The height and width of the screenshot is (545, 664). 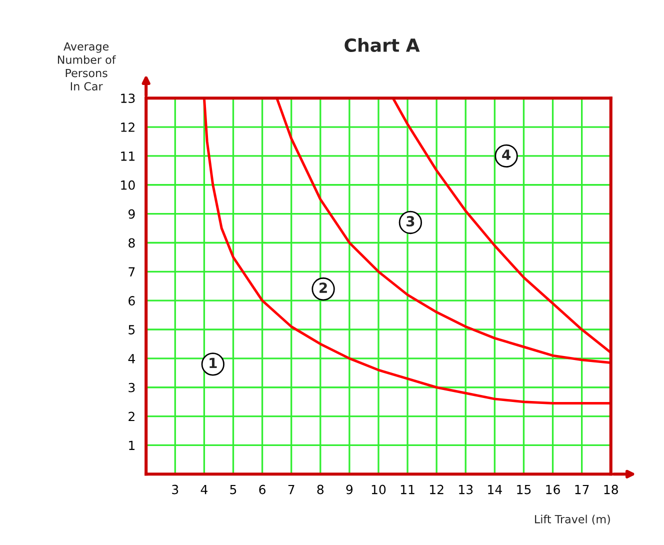 What do you see at coordinates (382, 45) in the screenshot?
I see `chart-title: Chart A` at bounding box center [382, 45].